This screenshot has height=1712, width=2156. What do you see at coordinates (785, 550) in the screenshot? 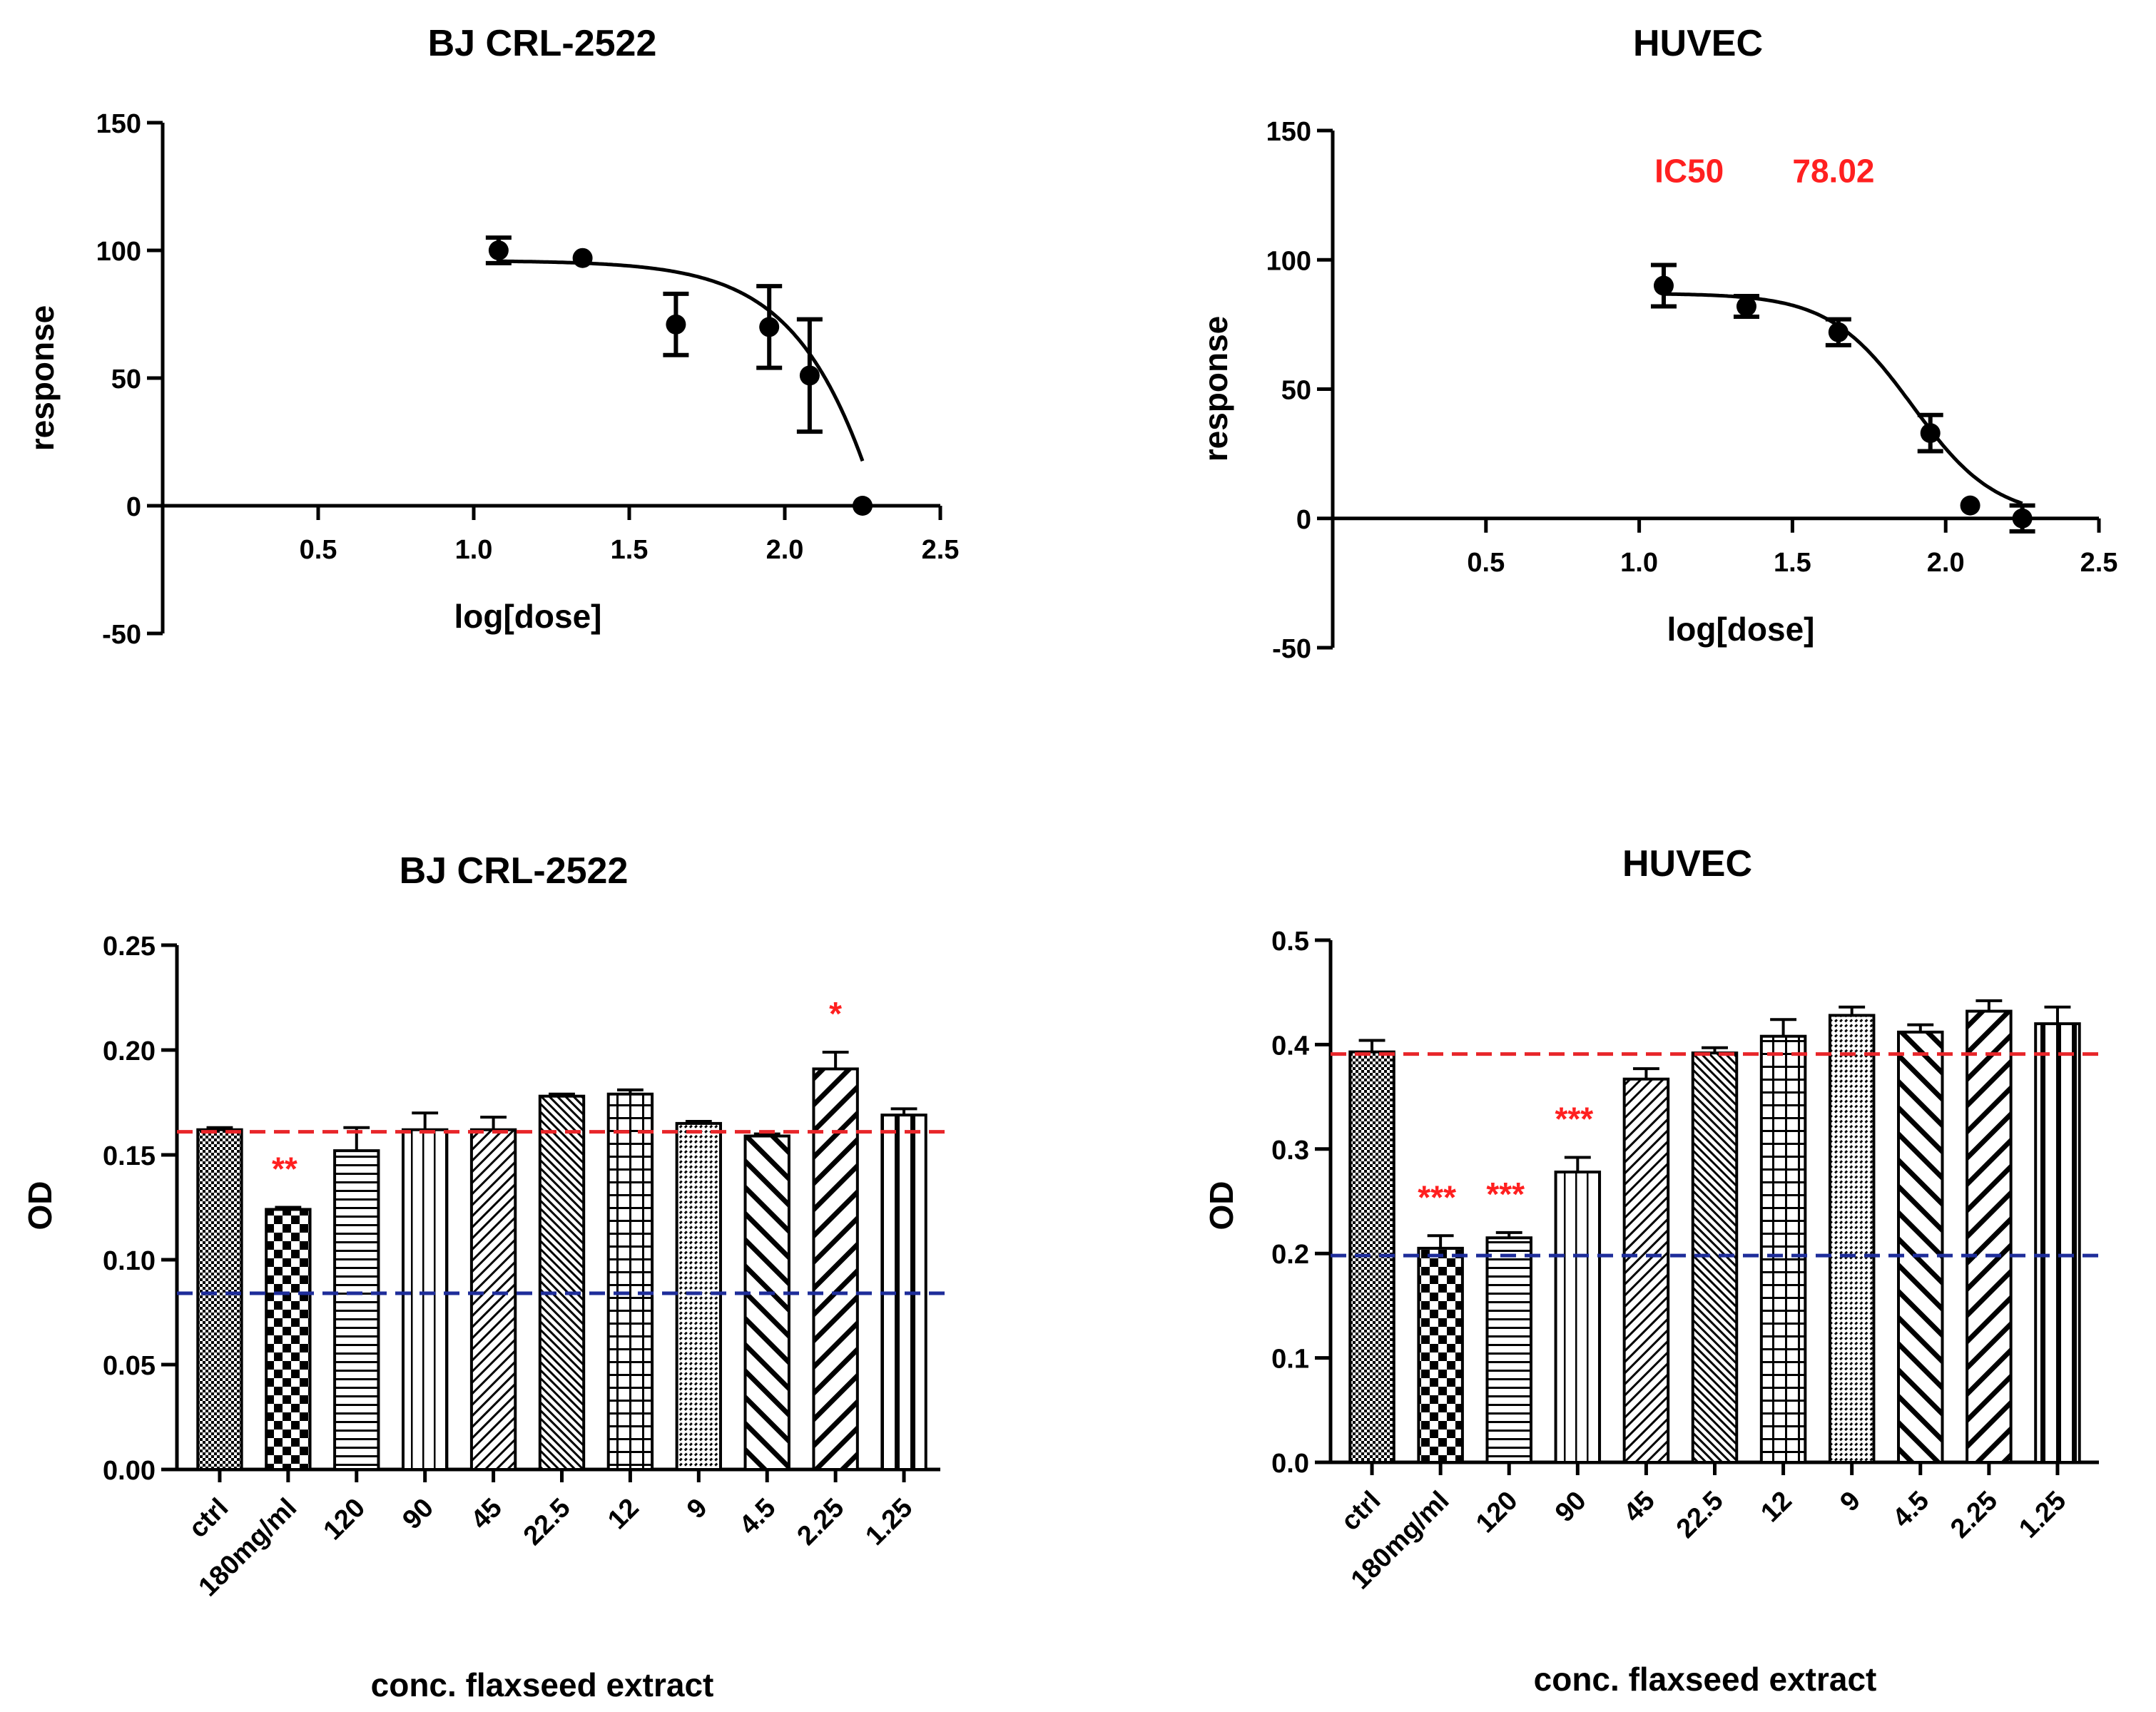
I see `x-tick-label: 2.0` at bounding box center [785, 550].